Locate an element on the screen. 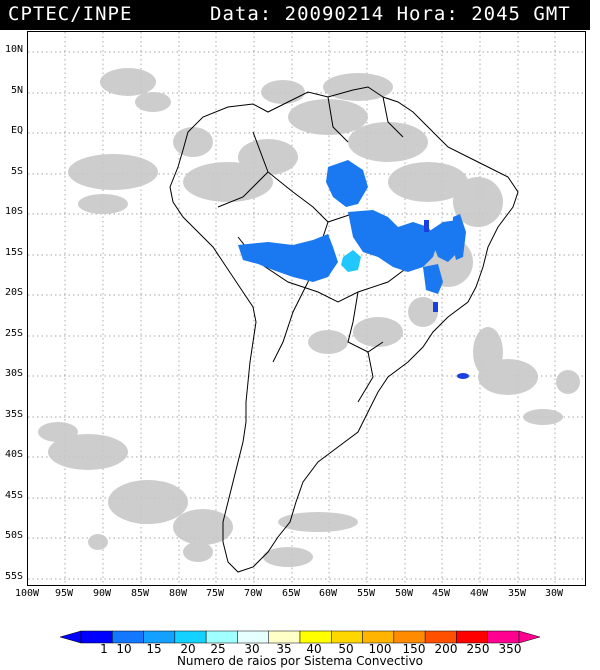 Image resolution: width=600 pixels, height=670 pixels. lon-label: 95W is located at coordinates (64, 593).